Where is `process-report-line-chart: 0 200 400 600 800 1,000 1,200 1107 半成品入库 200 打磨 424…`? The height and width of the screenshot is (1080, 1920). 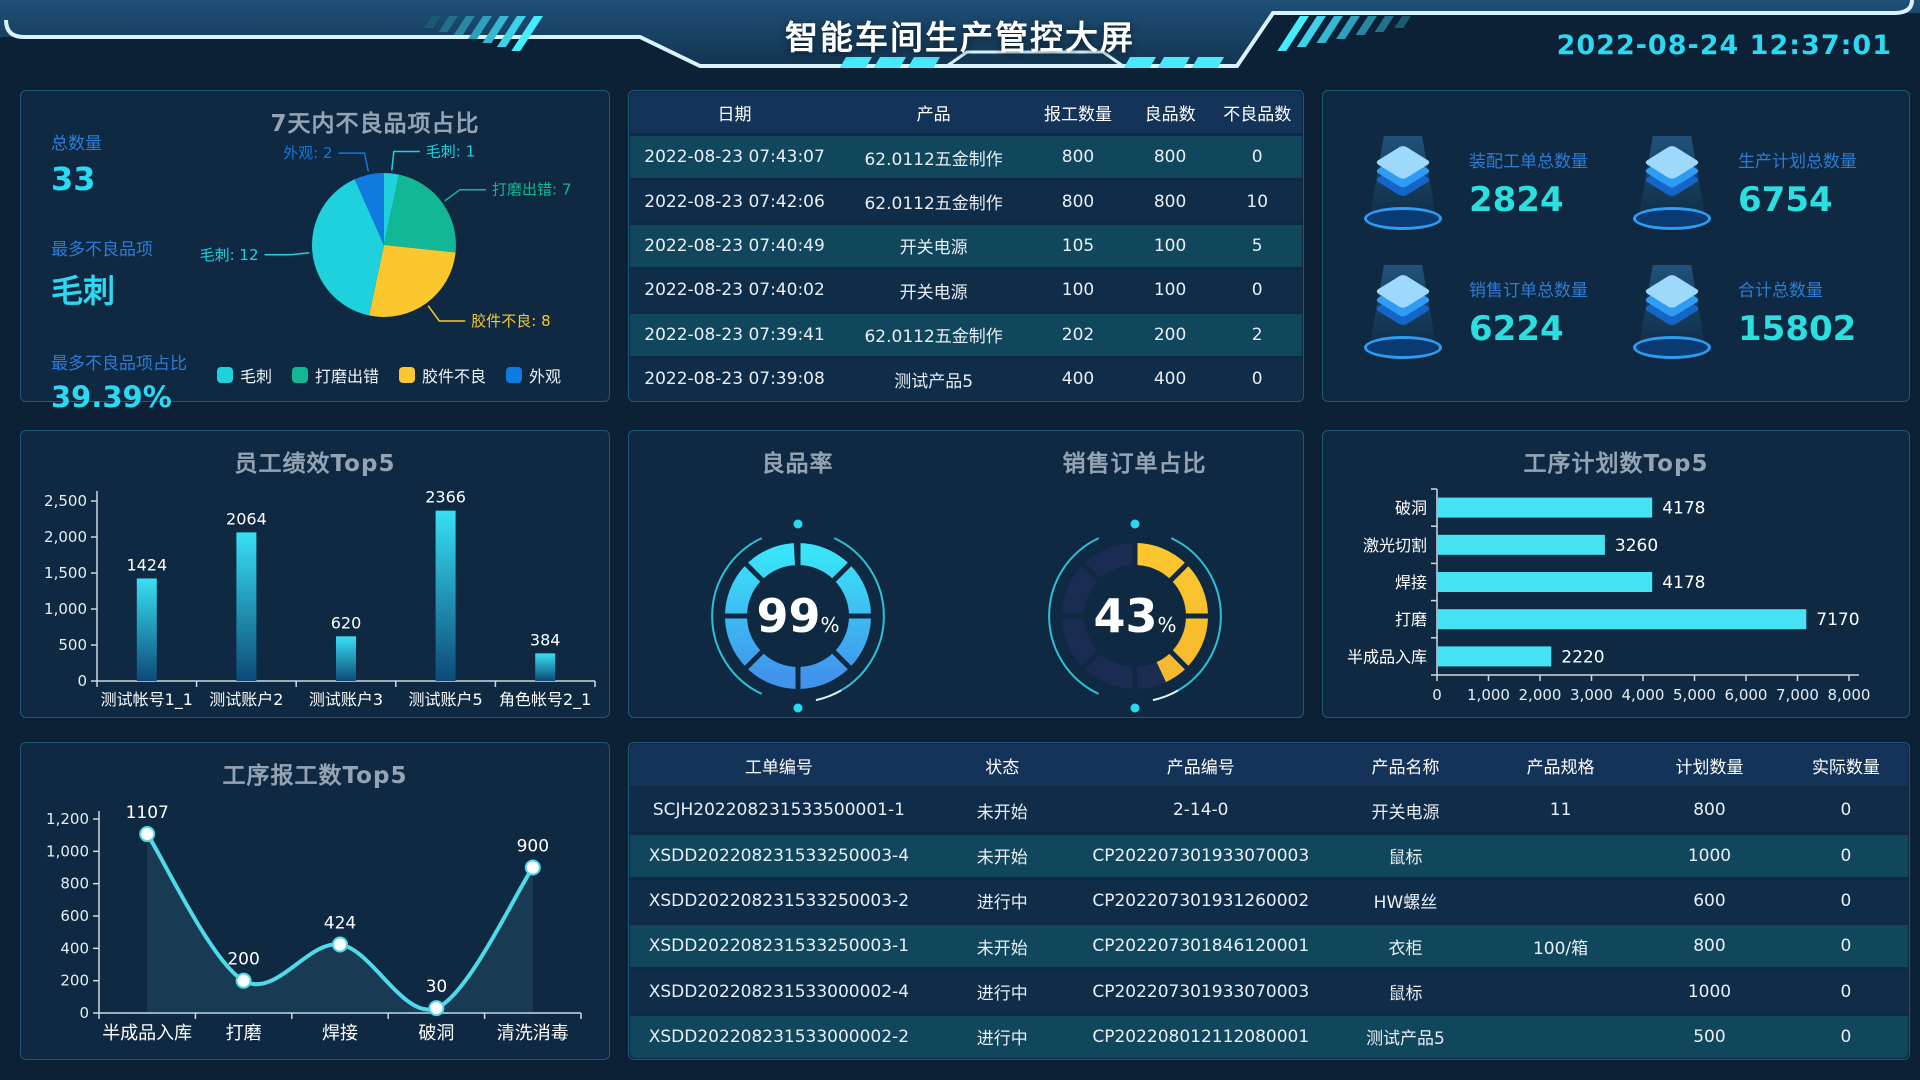 process-report-line-chart: 0 200 400 600 800 1,000 1,200 1107 半成品入库 200 打磨 424… is located at coordinates (316, 921).